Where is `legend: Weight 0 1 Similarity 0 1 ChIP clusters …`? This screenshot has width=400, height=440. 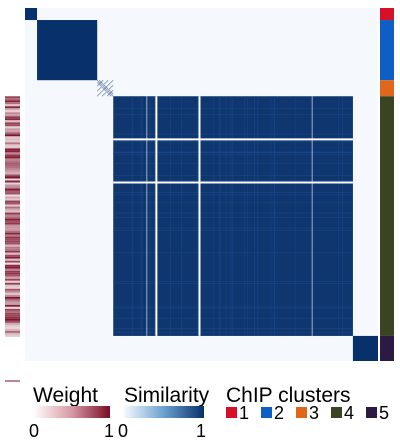 legend: Weight 0 1 Similarity 0 1 ChIP clusters … is located at coordinates (209, 412).